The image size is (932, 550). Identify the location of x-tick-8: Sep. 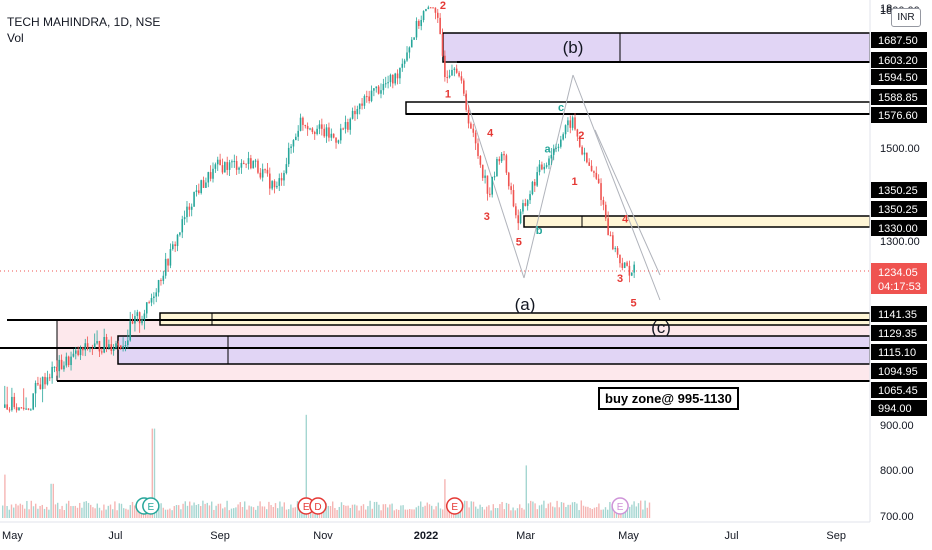
(836, 536).